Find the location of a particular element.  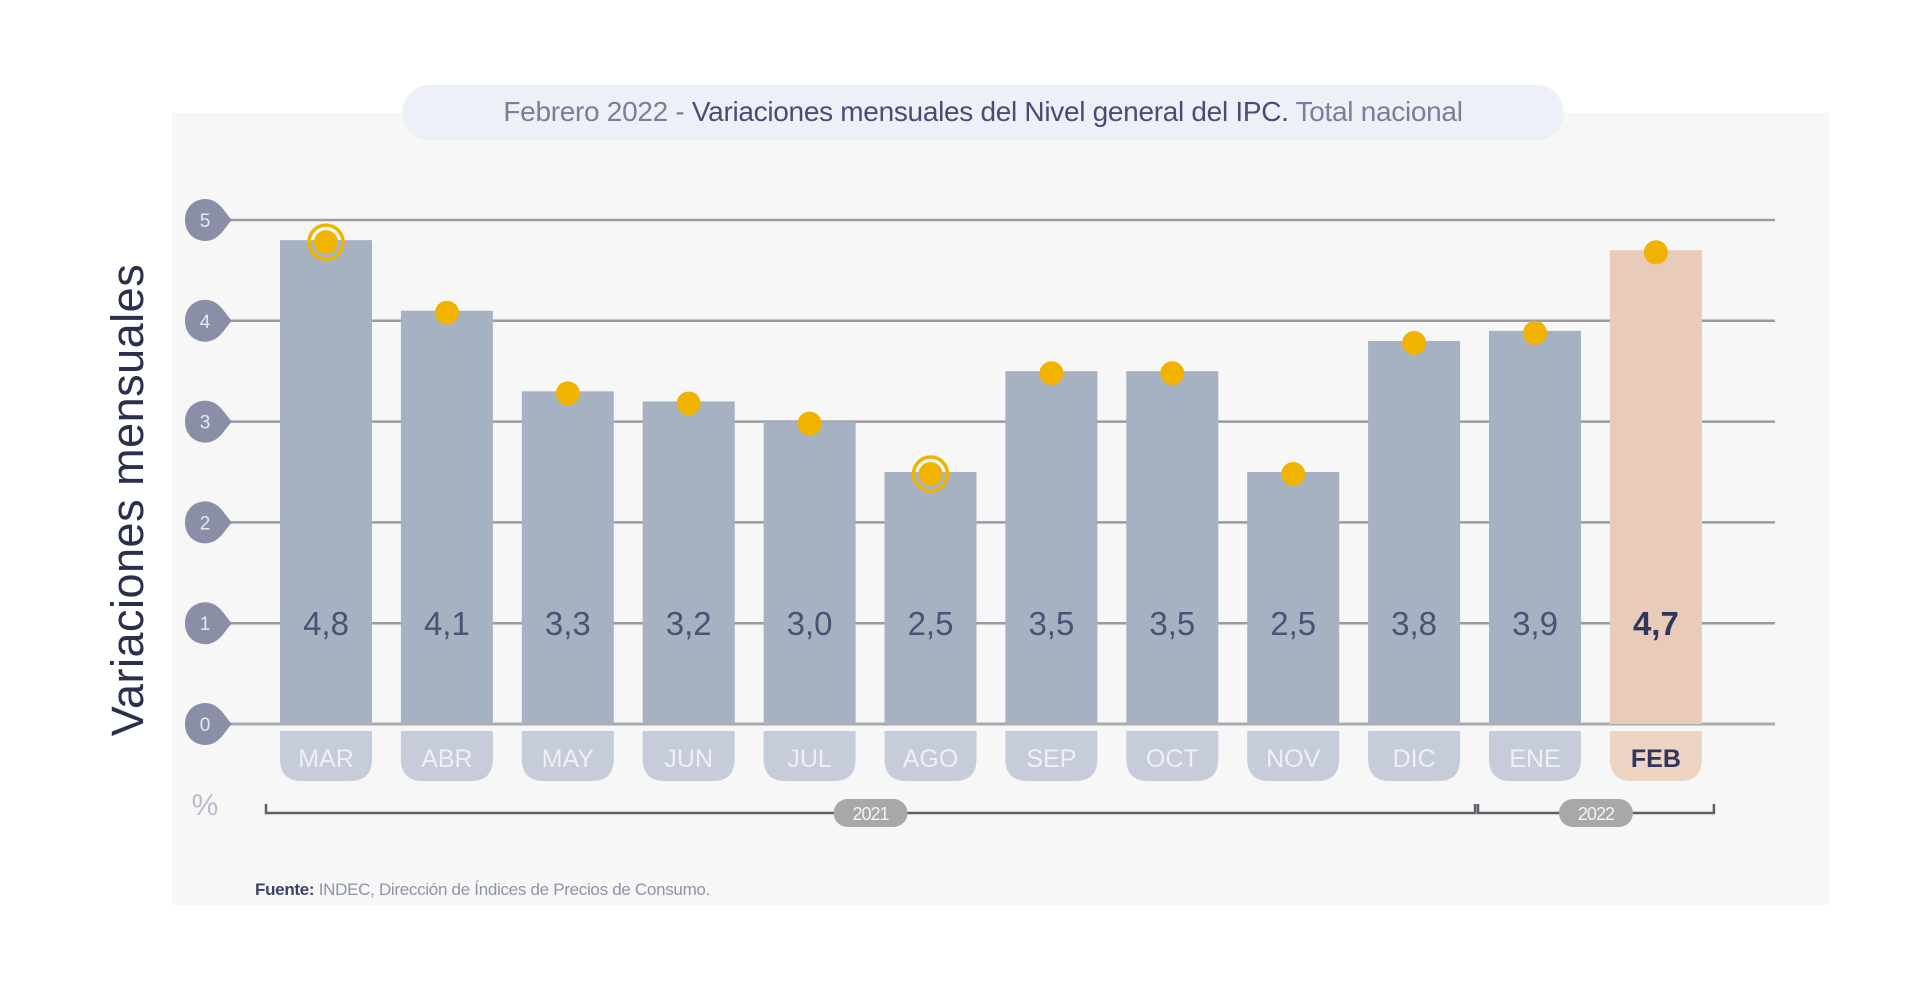

month-label-ene: ENE is located at coordinates (1534, 759).